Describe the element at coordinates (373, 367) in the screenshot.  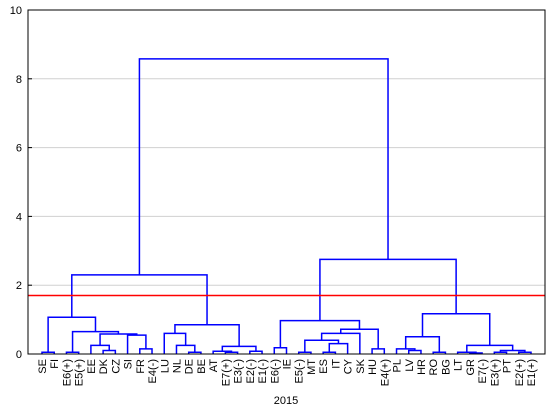
I see `leaf-label: HU` at that location.